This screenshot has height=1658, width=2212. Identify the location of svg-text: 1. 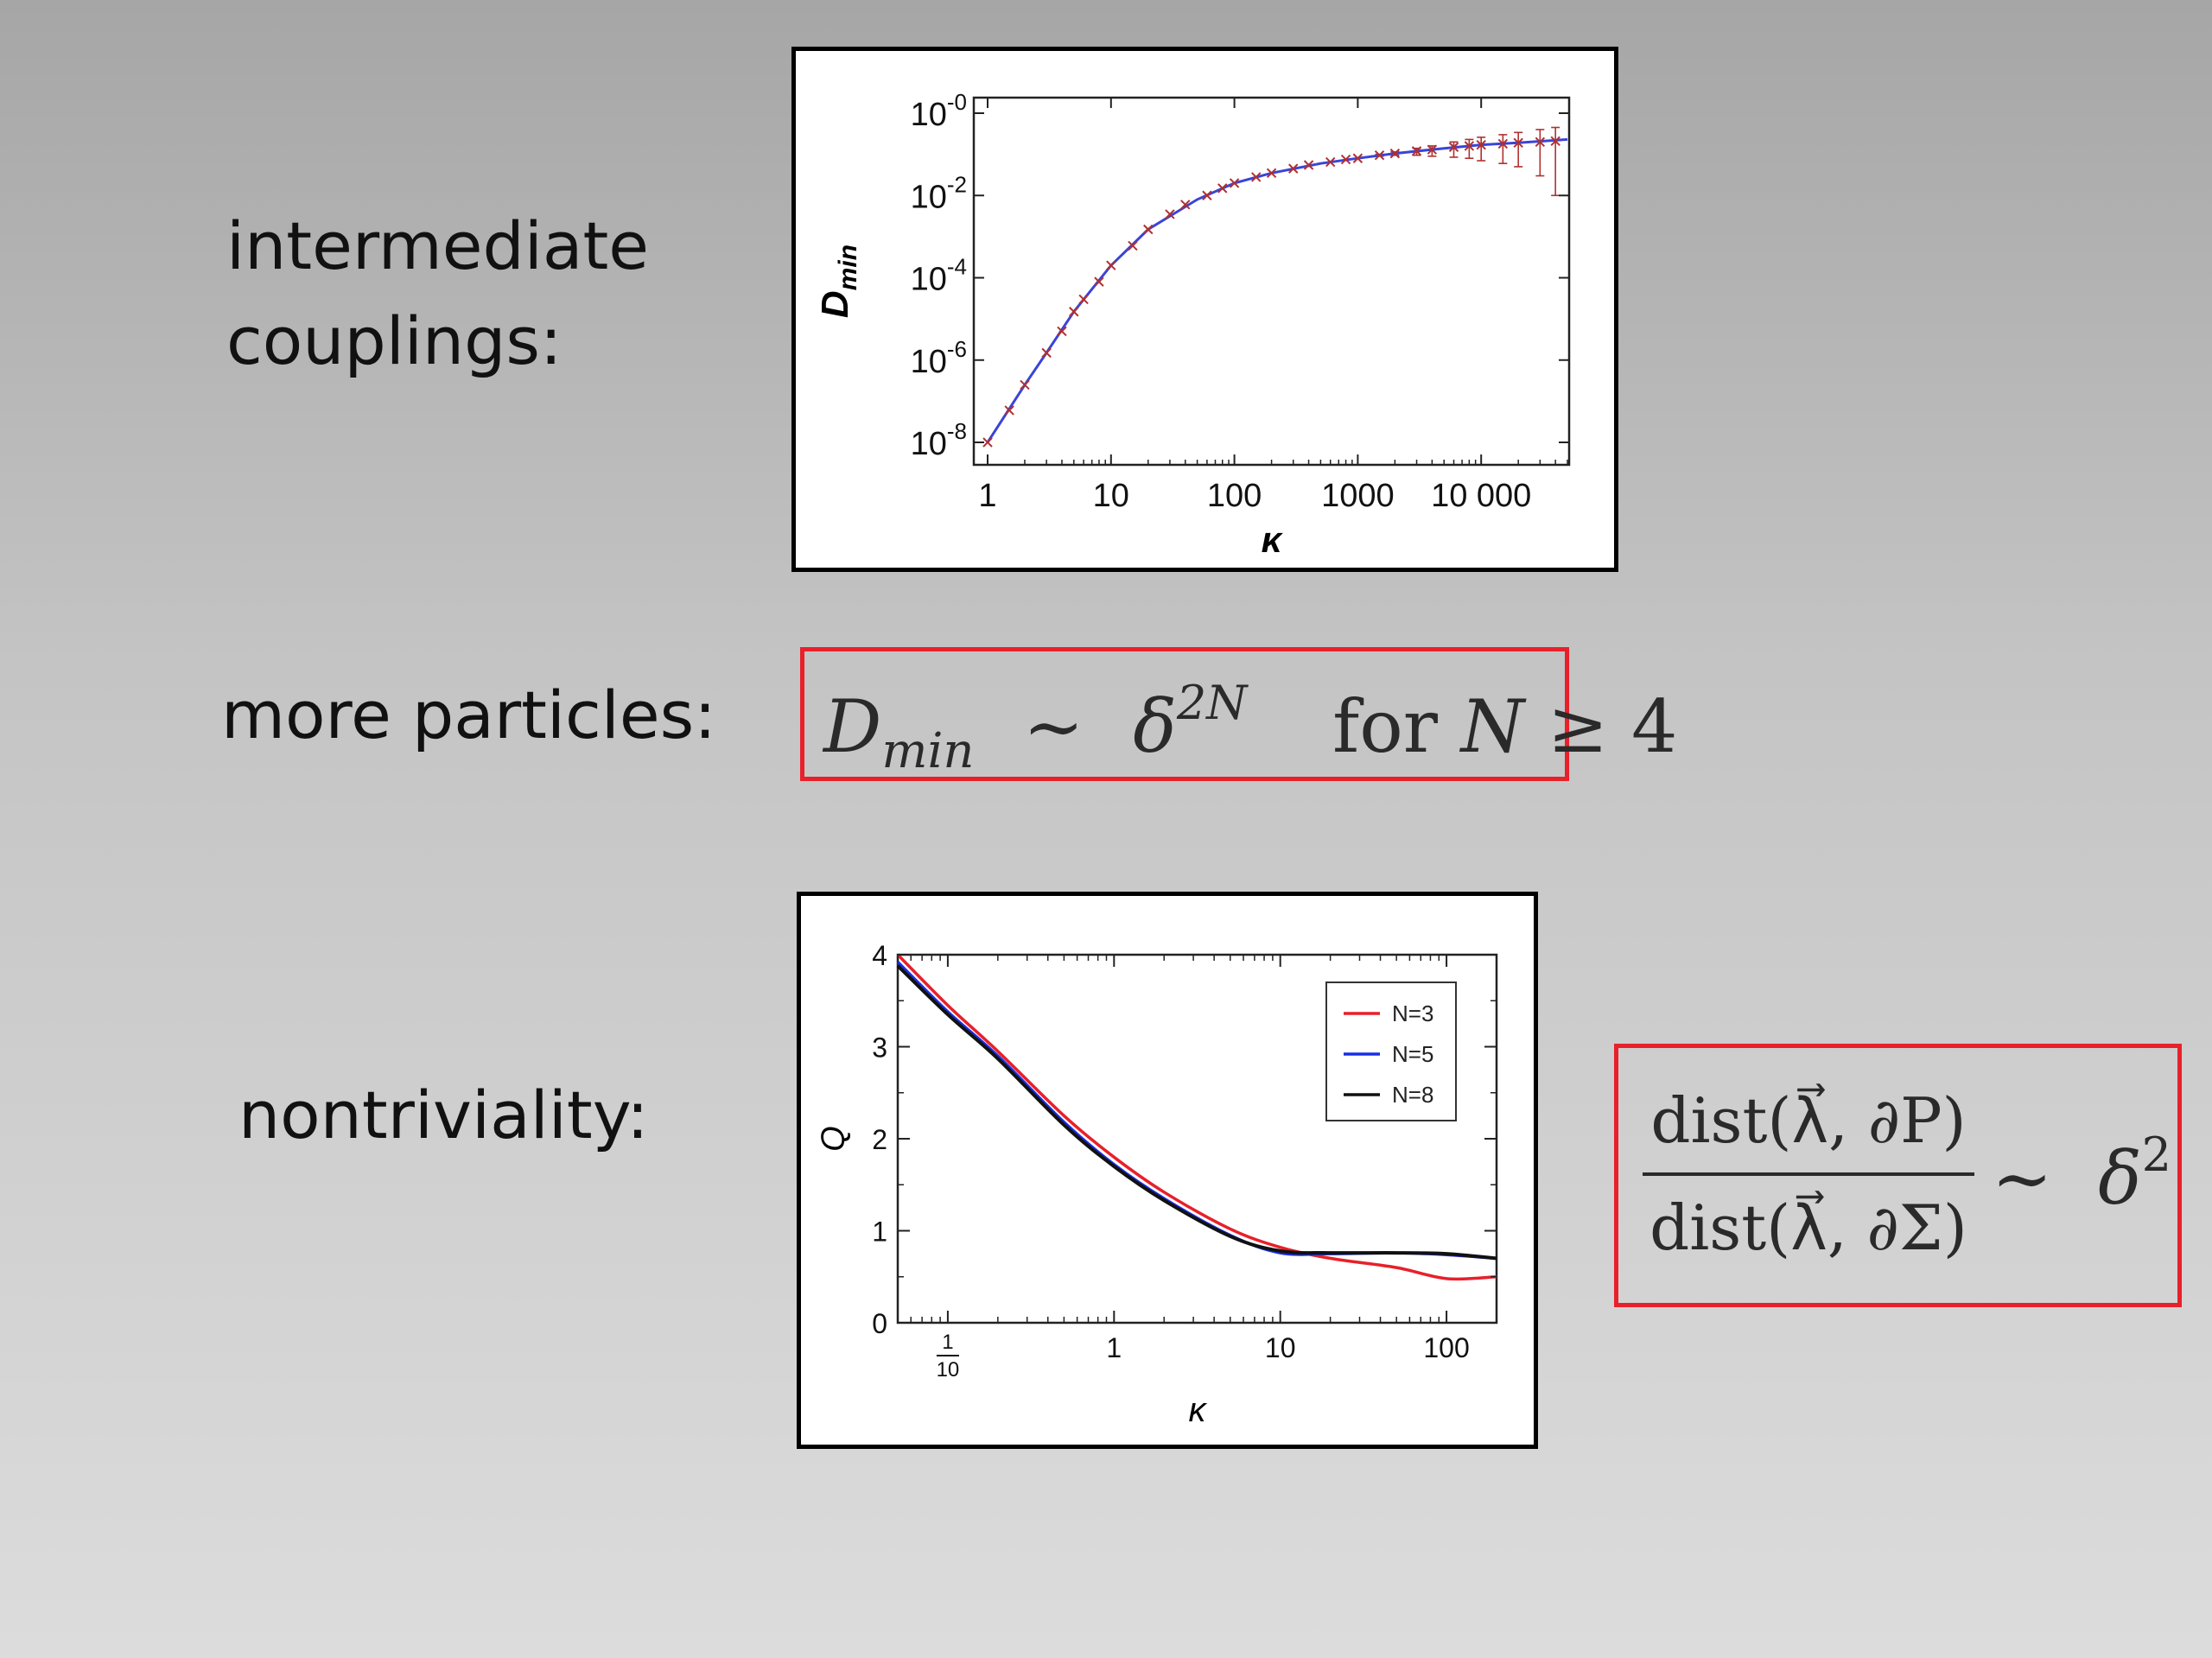
(947, 1342).